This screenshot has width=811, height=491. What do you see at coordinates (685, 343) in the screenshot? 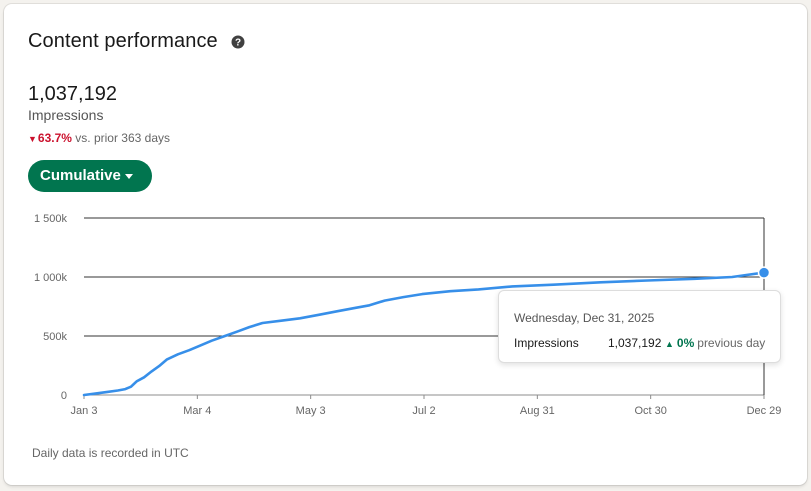
I see `tooltip-change-percent: 0%` at bounding box center [685, 343].